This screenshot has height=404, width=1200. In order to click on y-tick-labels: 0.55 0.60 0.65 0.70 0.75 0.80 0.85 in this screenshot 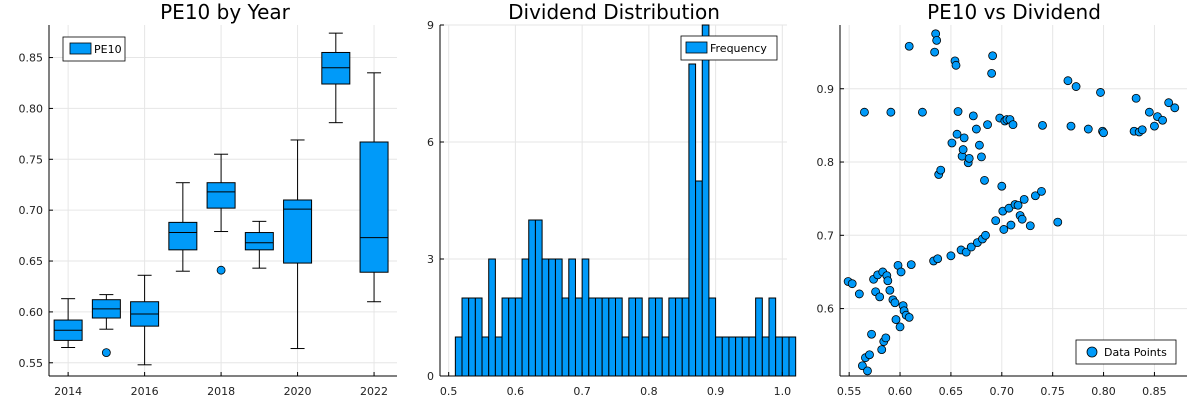, I will do `click(31, 211)`.